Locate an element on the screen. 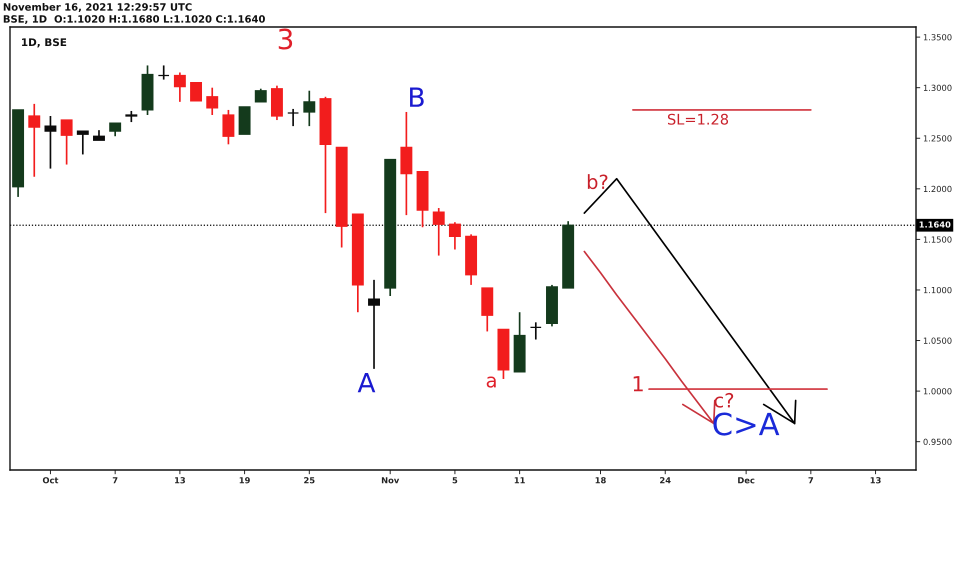 The height and width of the screenshot is (562, 960). text: 1D, BSE is located at coordinates (44, 43).